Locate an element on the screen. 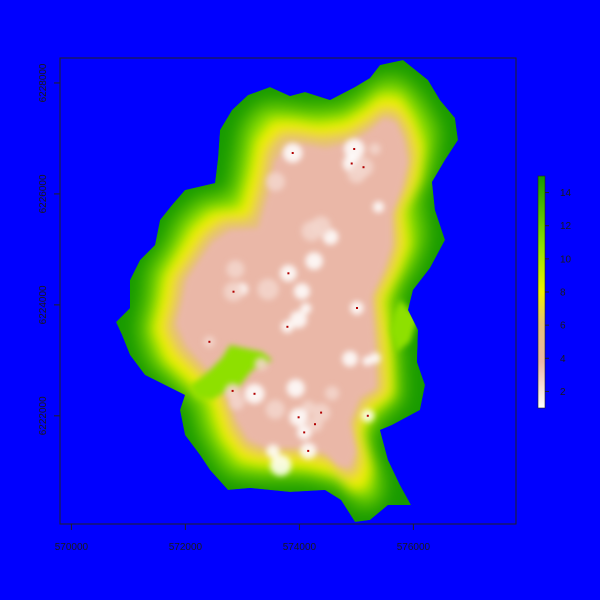 This screenshot has width=600, height=600. x-tick-label: 570000 is located at coordinates (72, 547).